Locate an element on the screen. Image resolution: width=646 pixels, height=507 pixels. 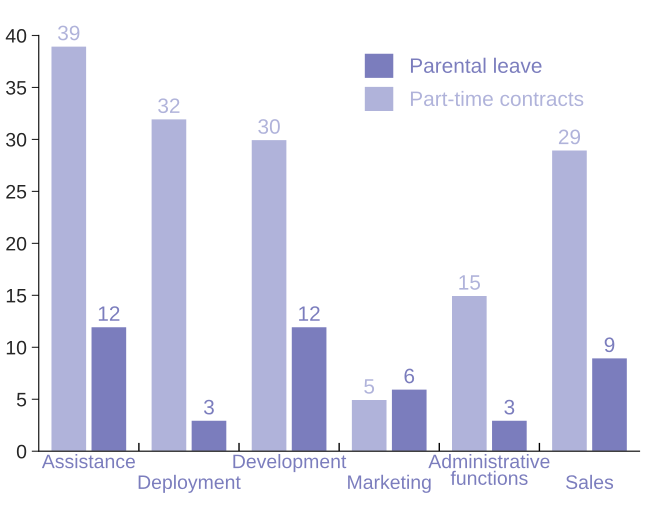
data-label: 32 is located at coordinates (169, 106).